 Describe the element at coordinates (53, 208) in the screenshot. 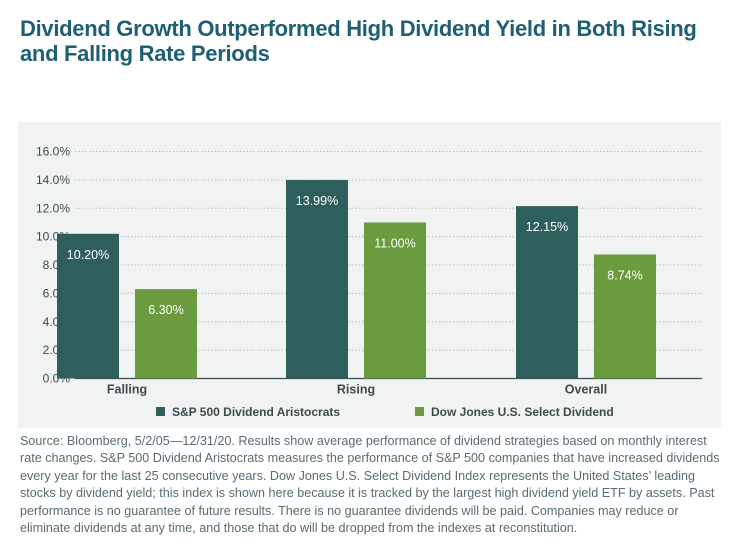

I see `y-tick-label: 12.0%` at that location.